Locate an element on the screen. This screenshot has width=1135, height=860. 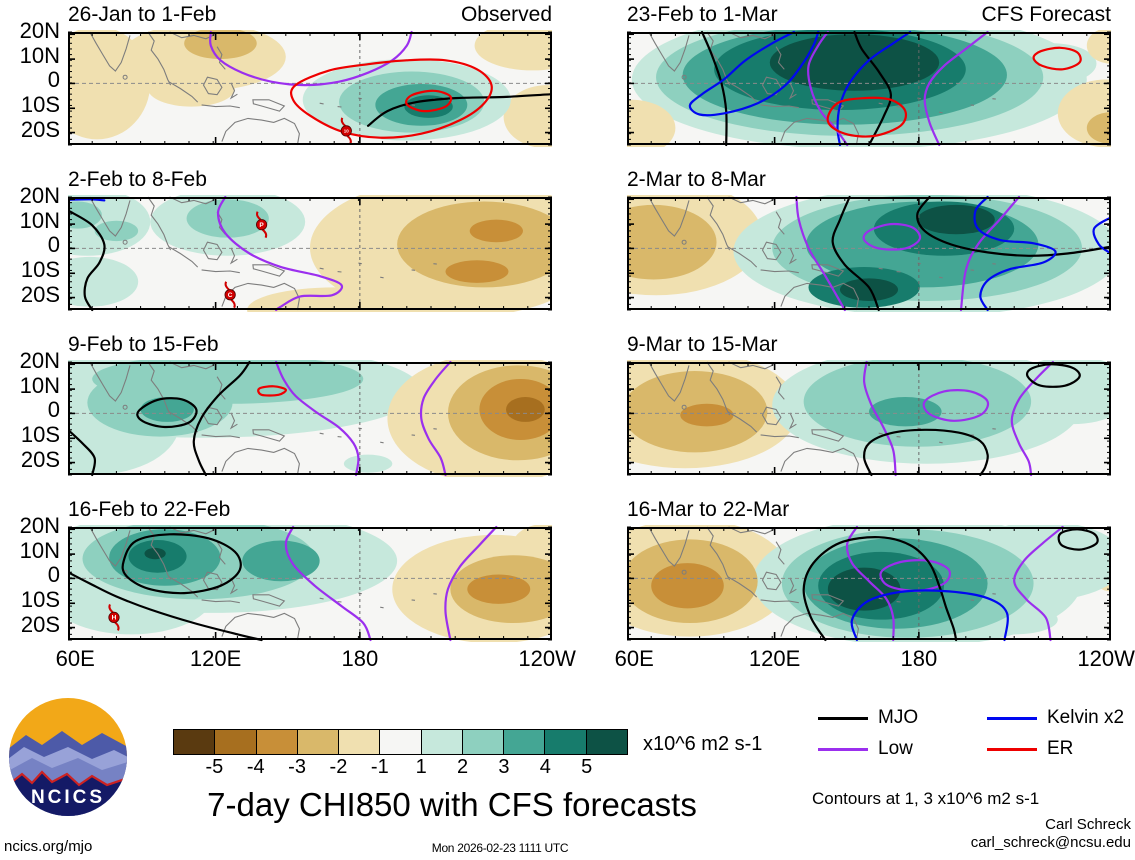
y-axis-label: 10S is located at coordinates (40, 270).